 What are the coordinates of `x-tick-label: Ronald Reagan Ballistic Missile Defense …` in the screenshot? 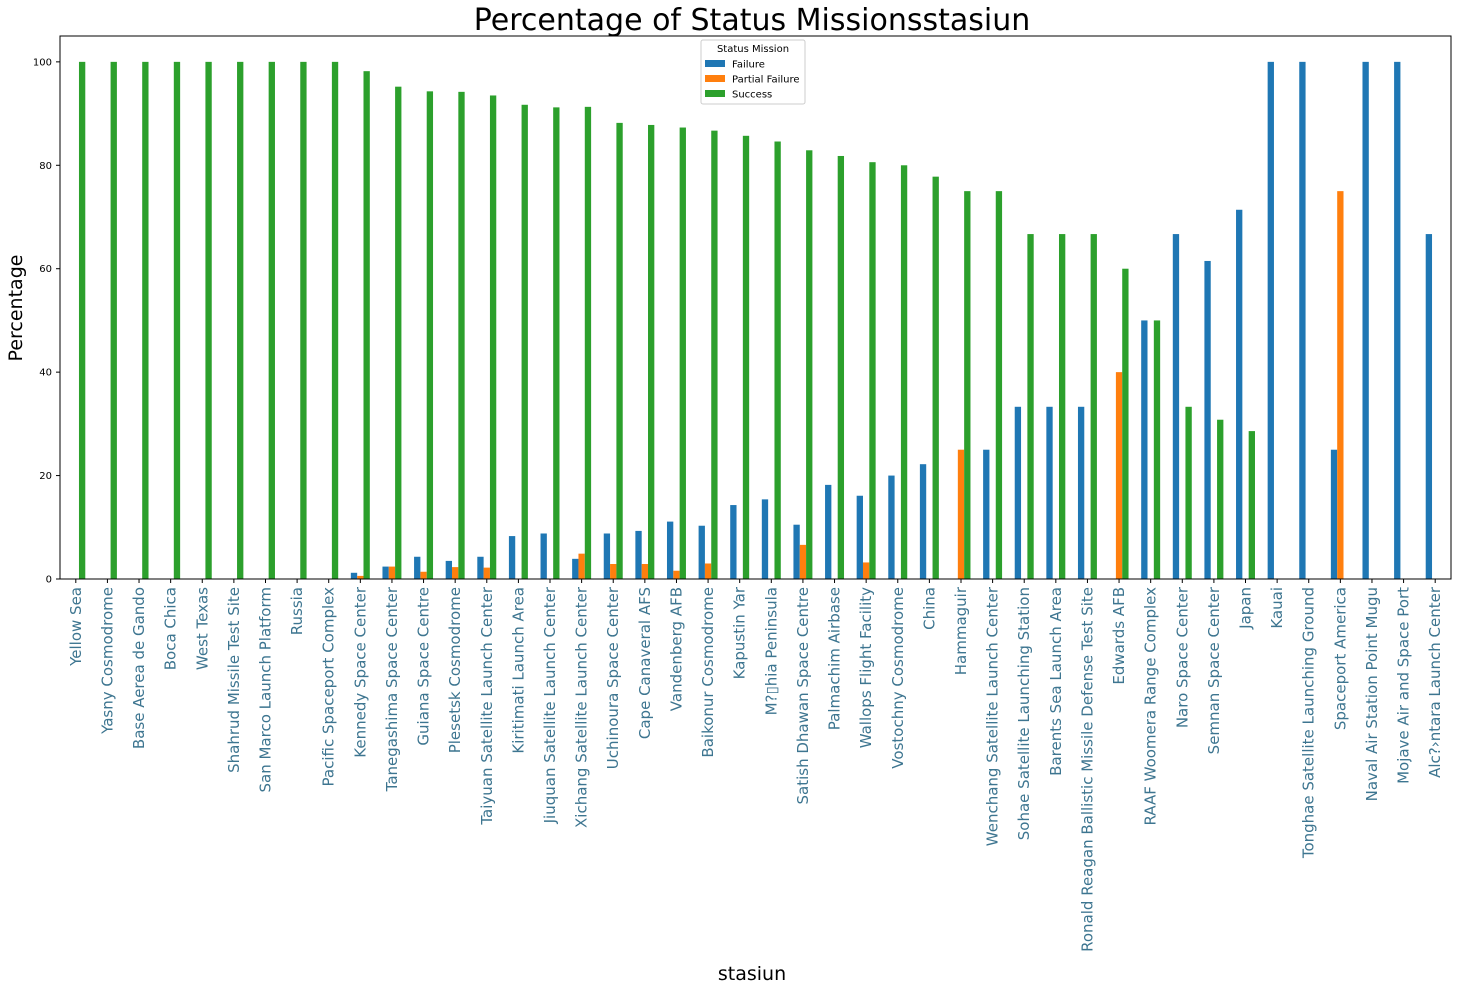 It's located at (1087, 769).